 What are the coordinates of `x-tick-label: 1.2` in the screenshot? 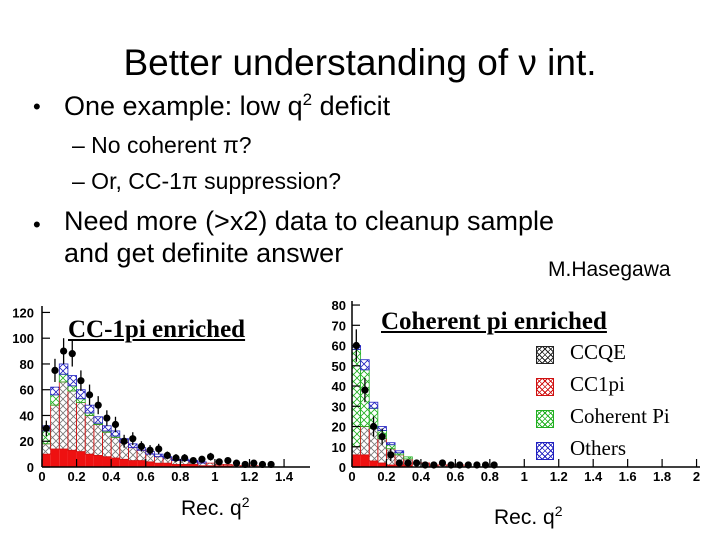 It's located at (249, 476).